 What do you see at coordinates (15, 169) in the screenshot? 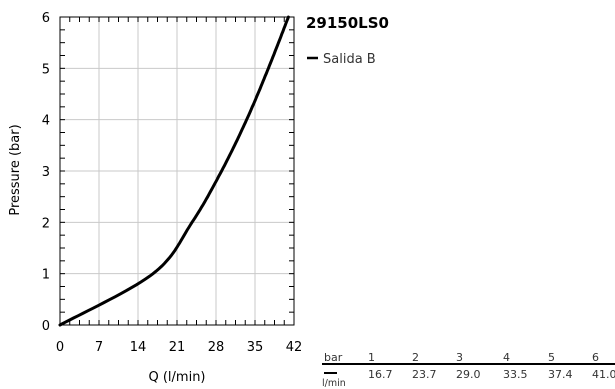
I see `y-axis-title: Pressure (bar)` at bounding box center [15, 169].